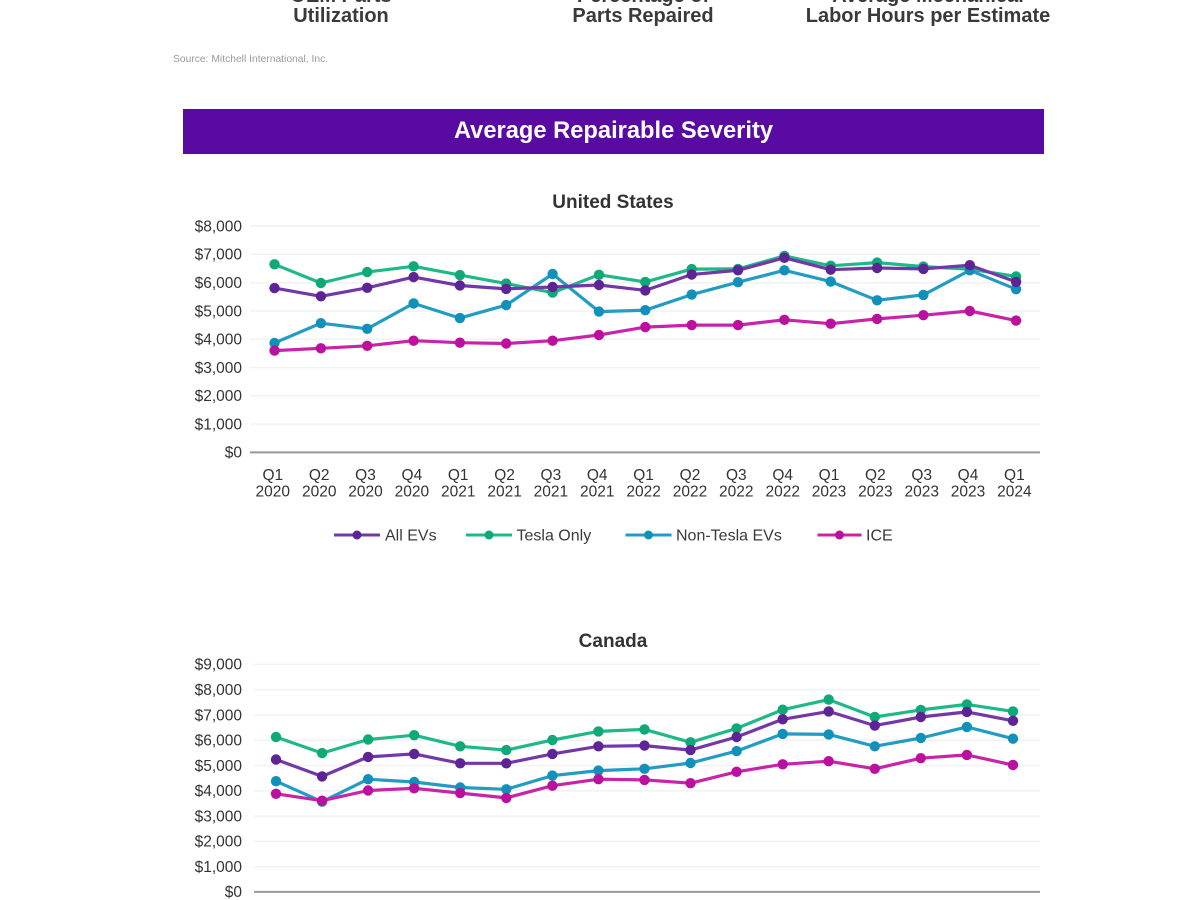 The image size is (1200, 900). I want to click on svg-text: ICE, so click(879, 536).